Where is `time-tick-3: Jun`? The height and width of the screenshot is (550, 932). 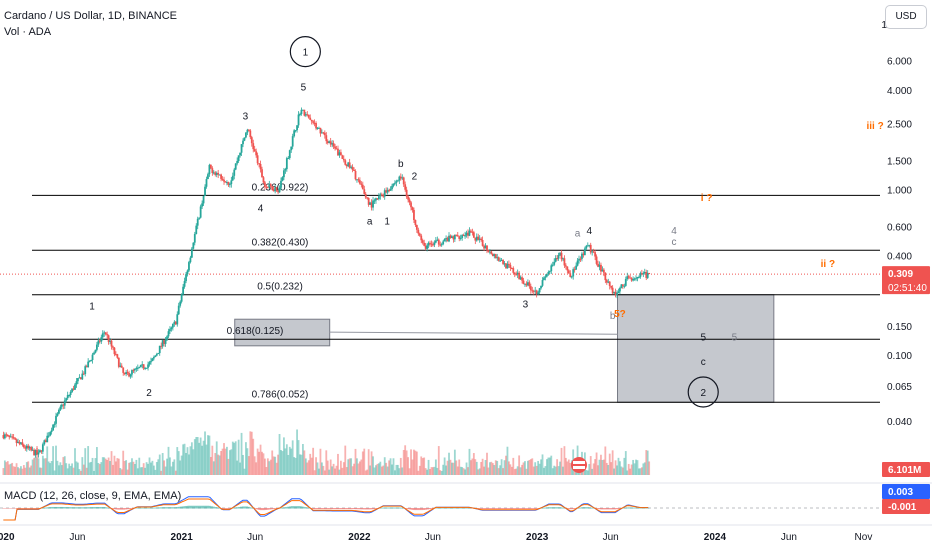
time-tick-3: Jun is located at coordinates (255, 537).